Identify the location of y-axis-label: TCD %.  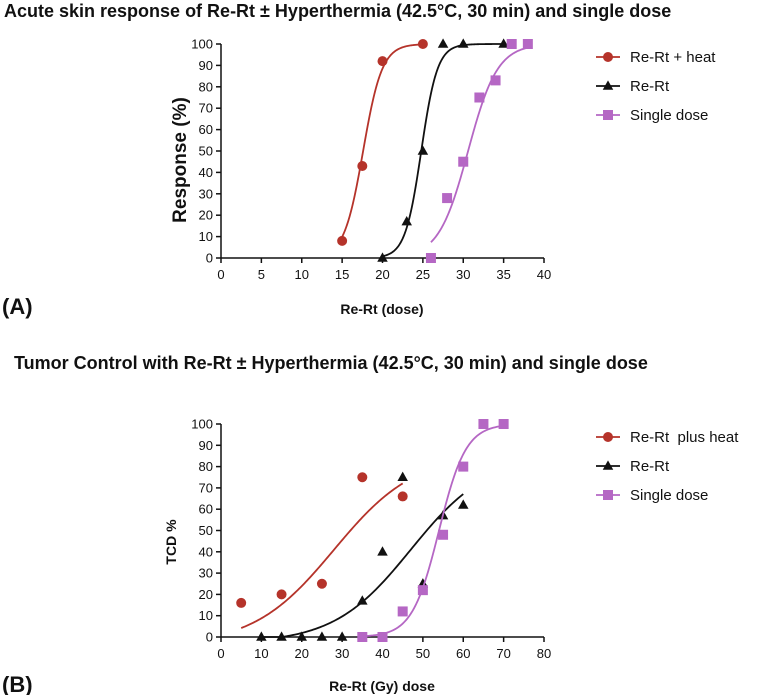
(171, 542).